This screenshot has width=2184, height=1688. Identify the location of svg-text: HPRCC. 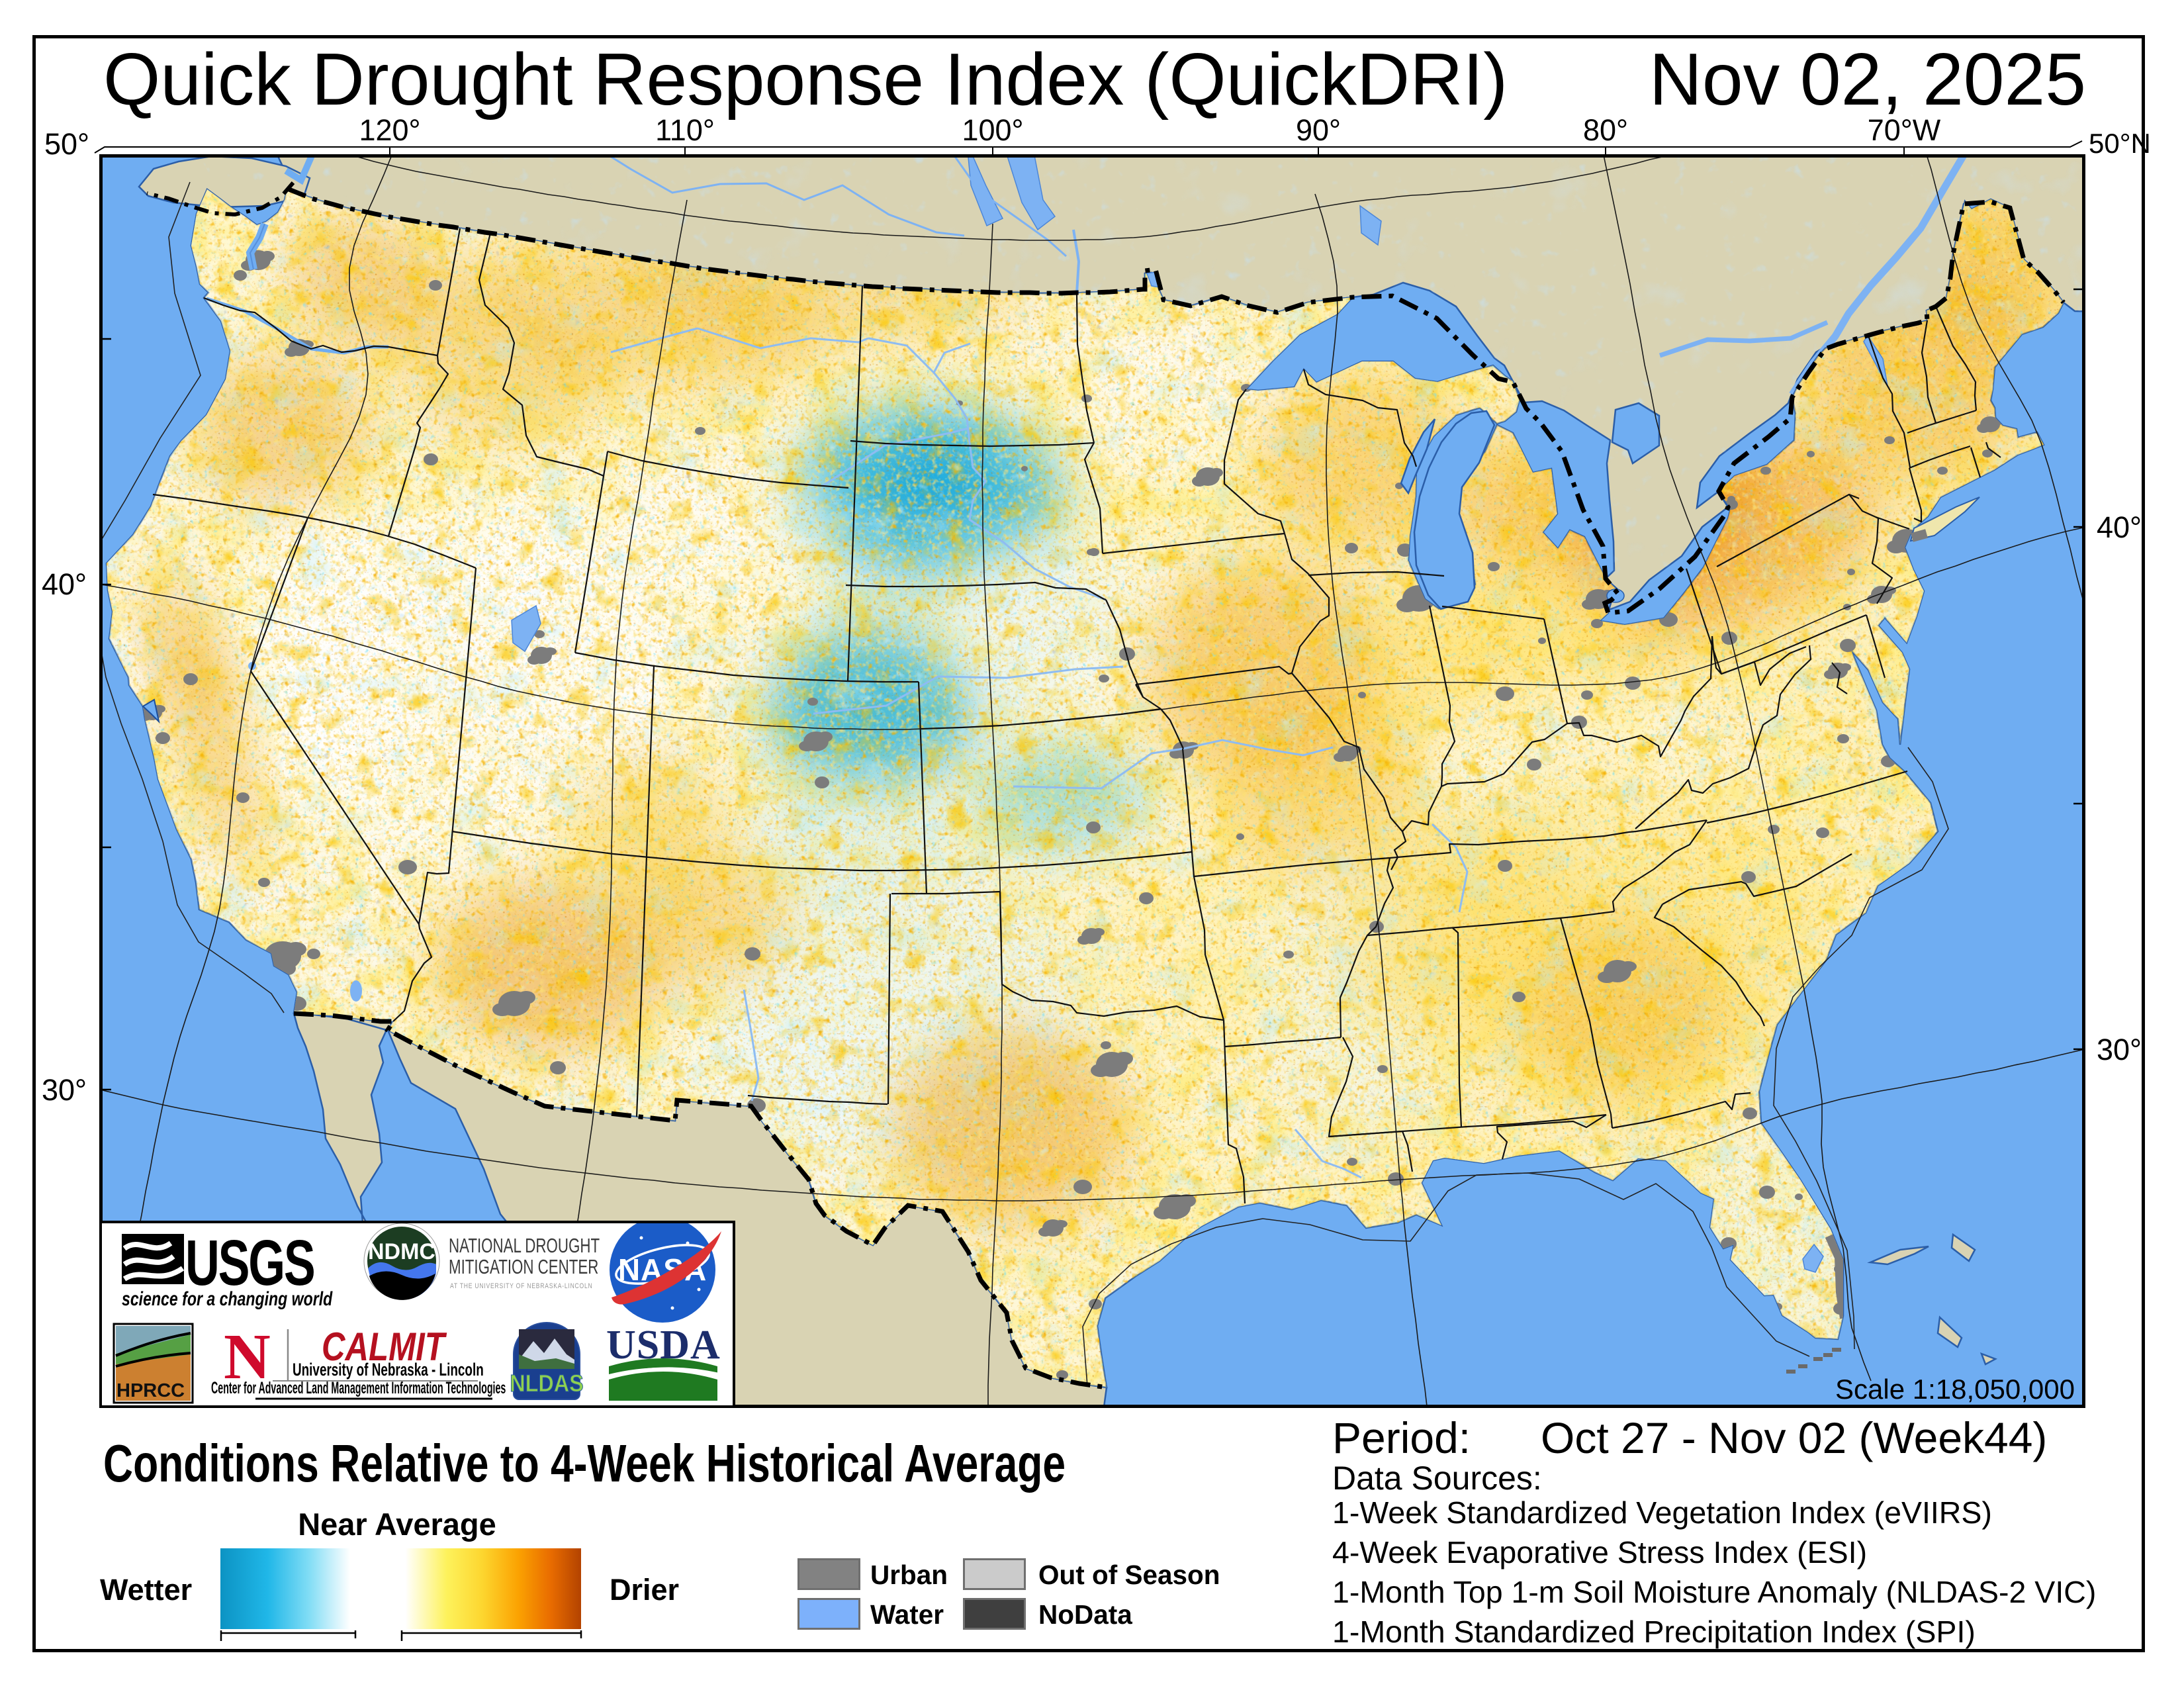
(150, 1390).